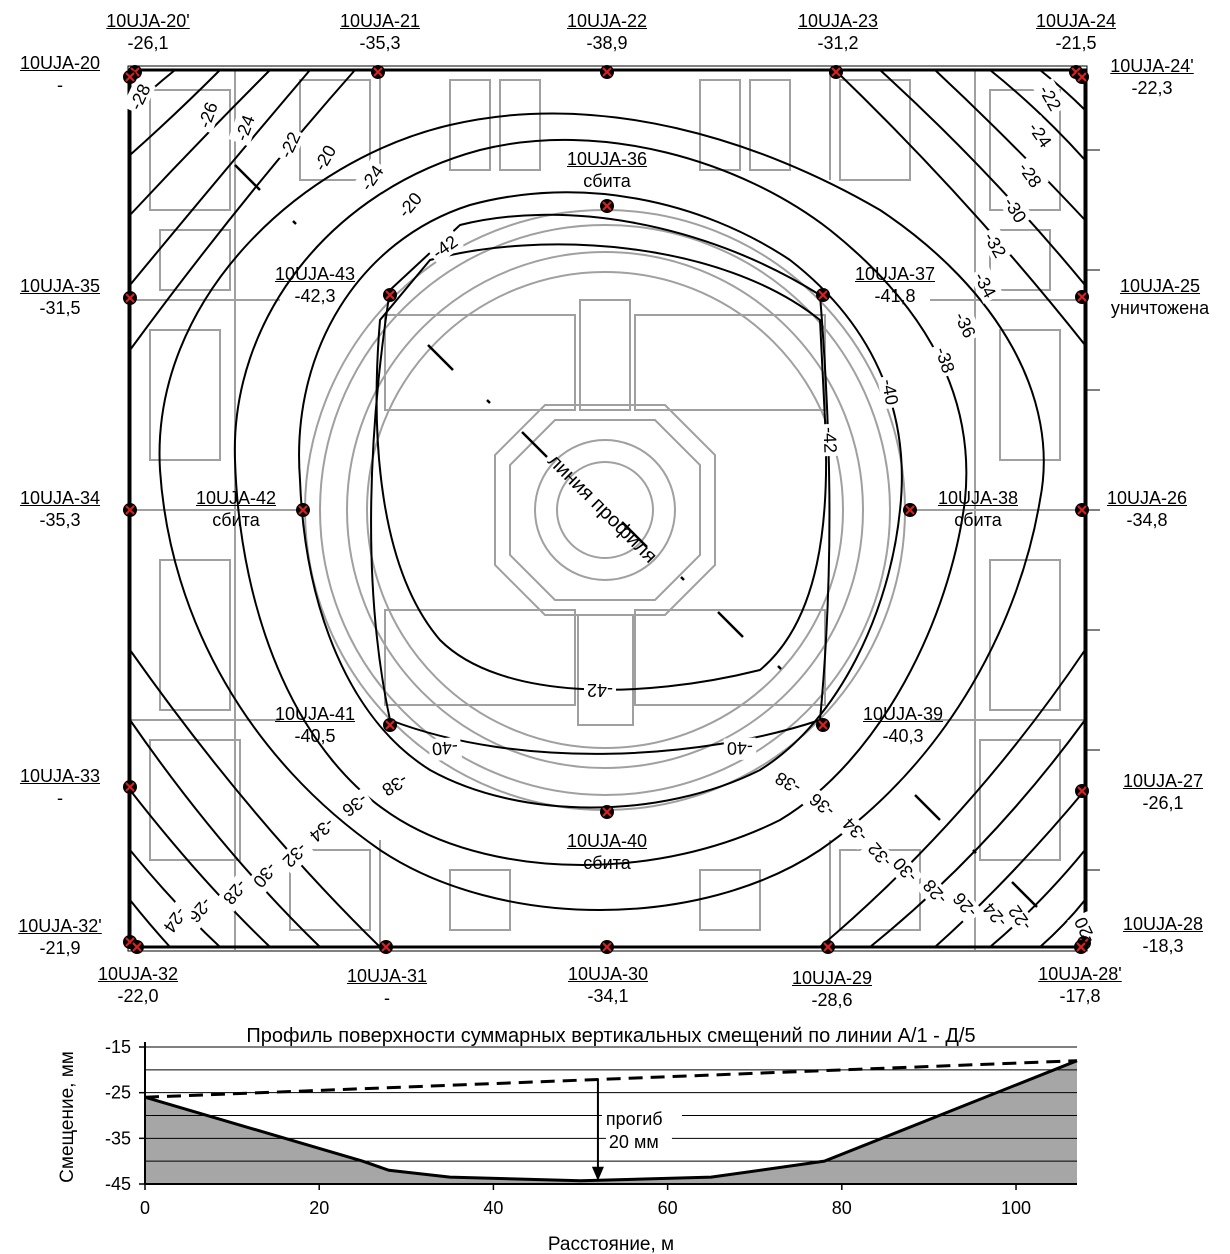 The image size is (1230, 1254). I want to click on benchmark-id: 10UJA-40, so click(607, 841).